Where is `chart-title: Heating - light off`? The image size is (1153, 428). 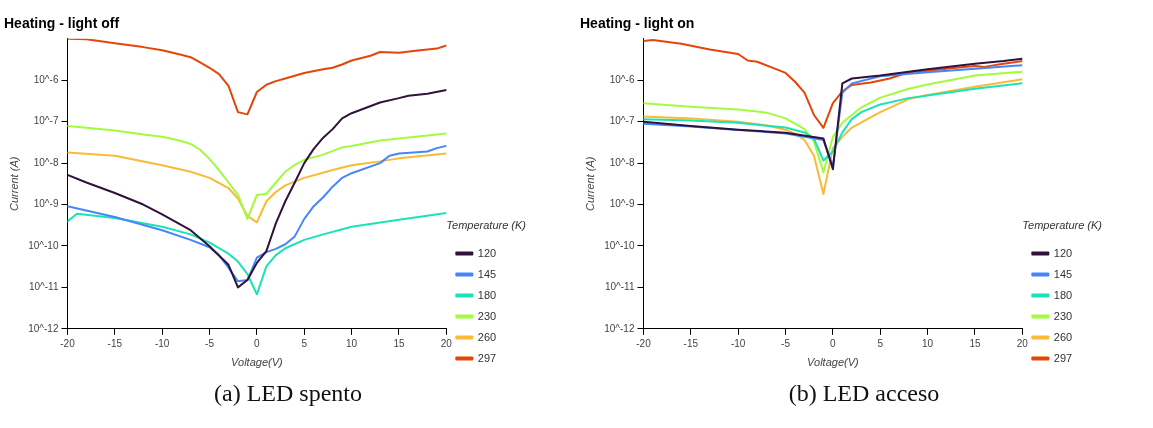
chart-title: Heating - light off is located at coordinates (62, 23).